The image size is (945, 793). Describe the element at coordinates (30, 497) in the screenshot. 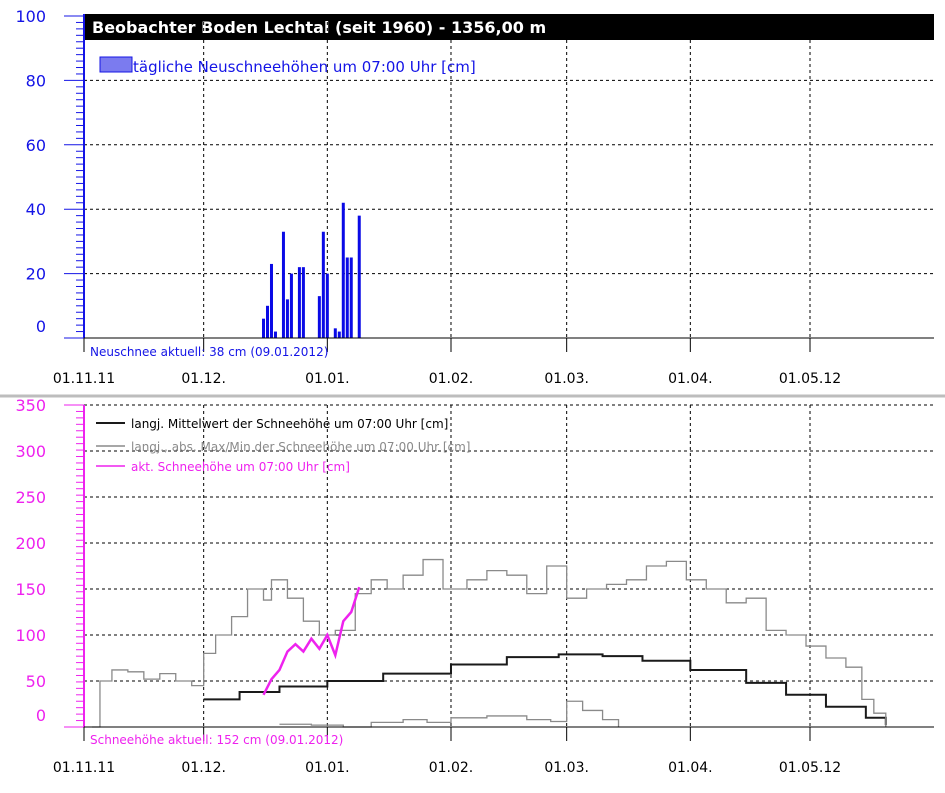

I see `y-tick-label: 250` at that location.